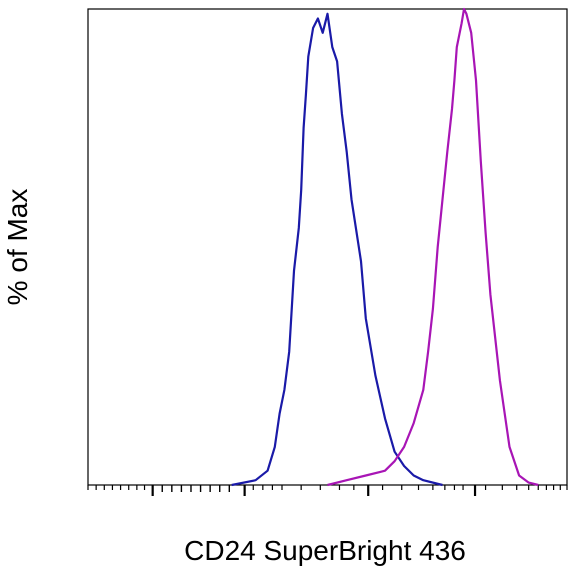  I want to click on x-axis-label: CD24 SuperBright 436, so click(325, 550).